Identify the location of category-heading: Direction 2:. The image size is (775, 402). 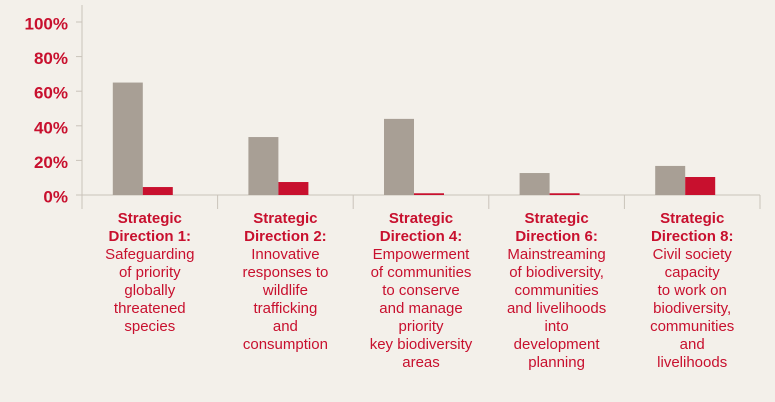
(285, 236).